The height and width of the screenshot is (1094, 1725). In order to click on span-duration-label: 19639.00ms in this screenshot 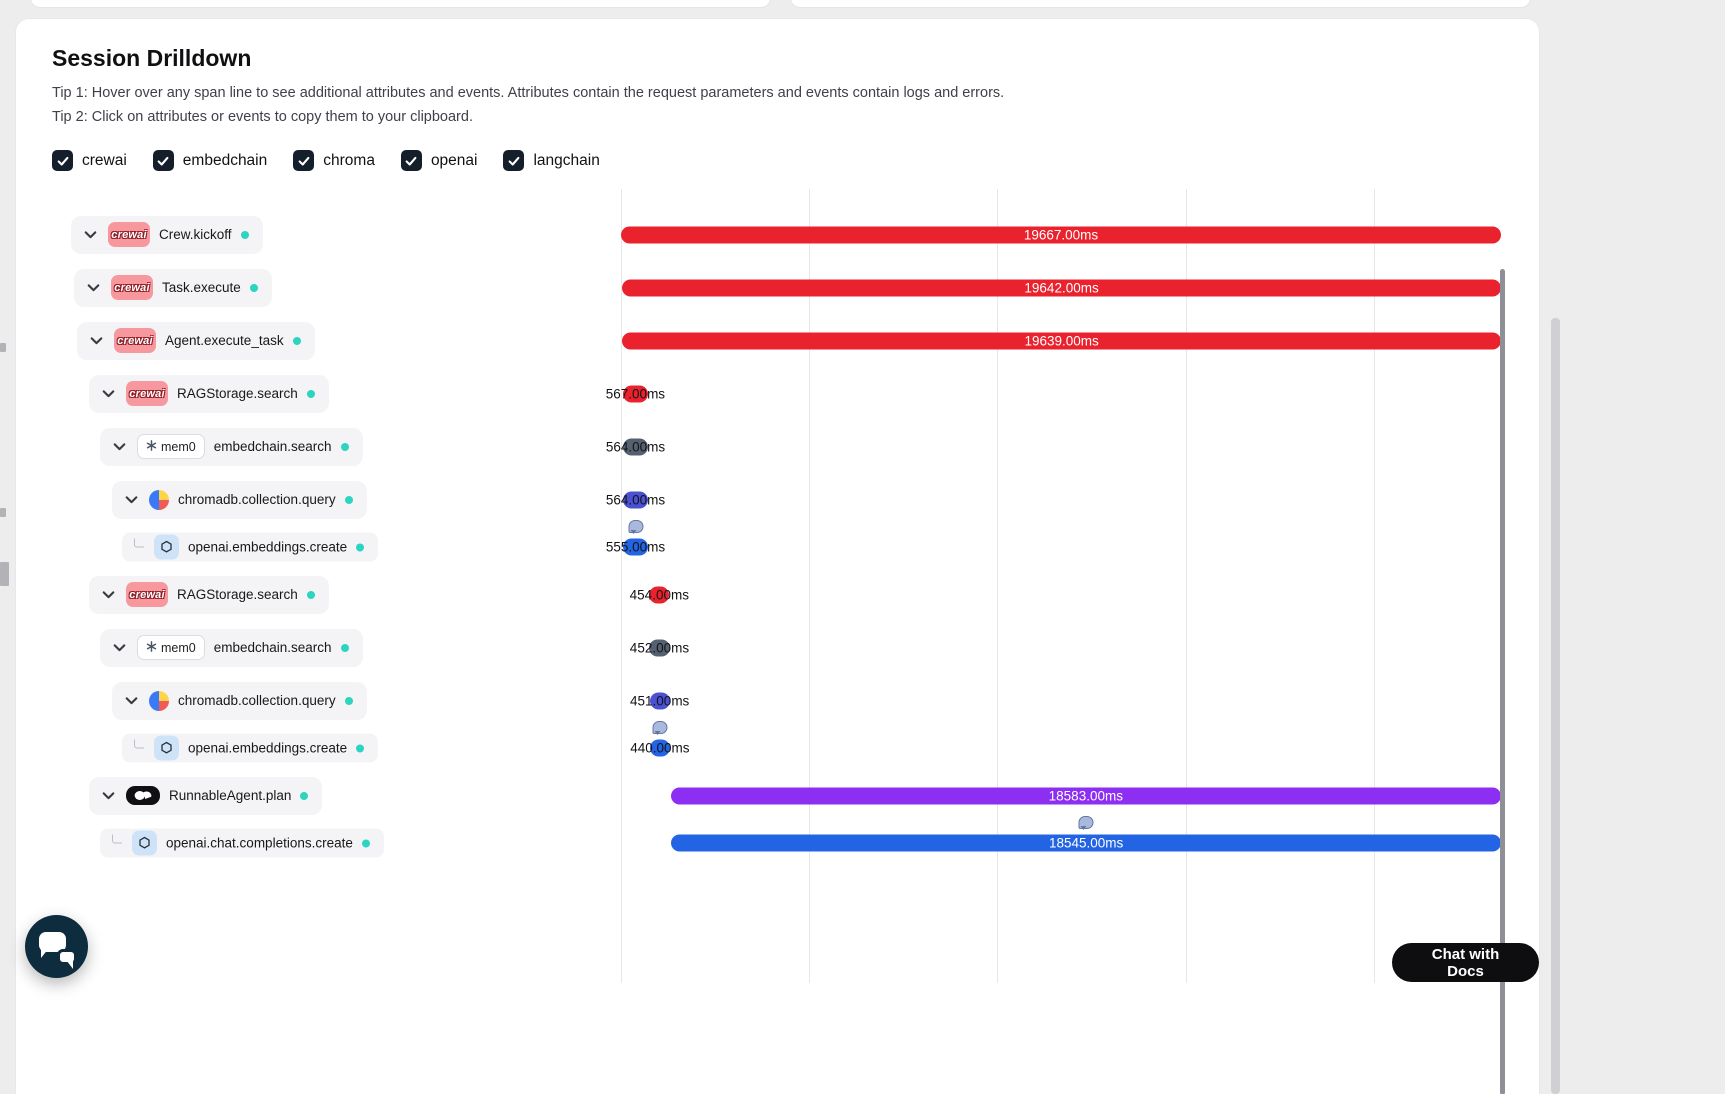, I will do `click(1061, 340)`.